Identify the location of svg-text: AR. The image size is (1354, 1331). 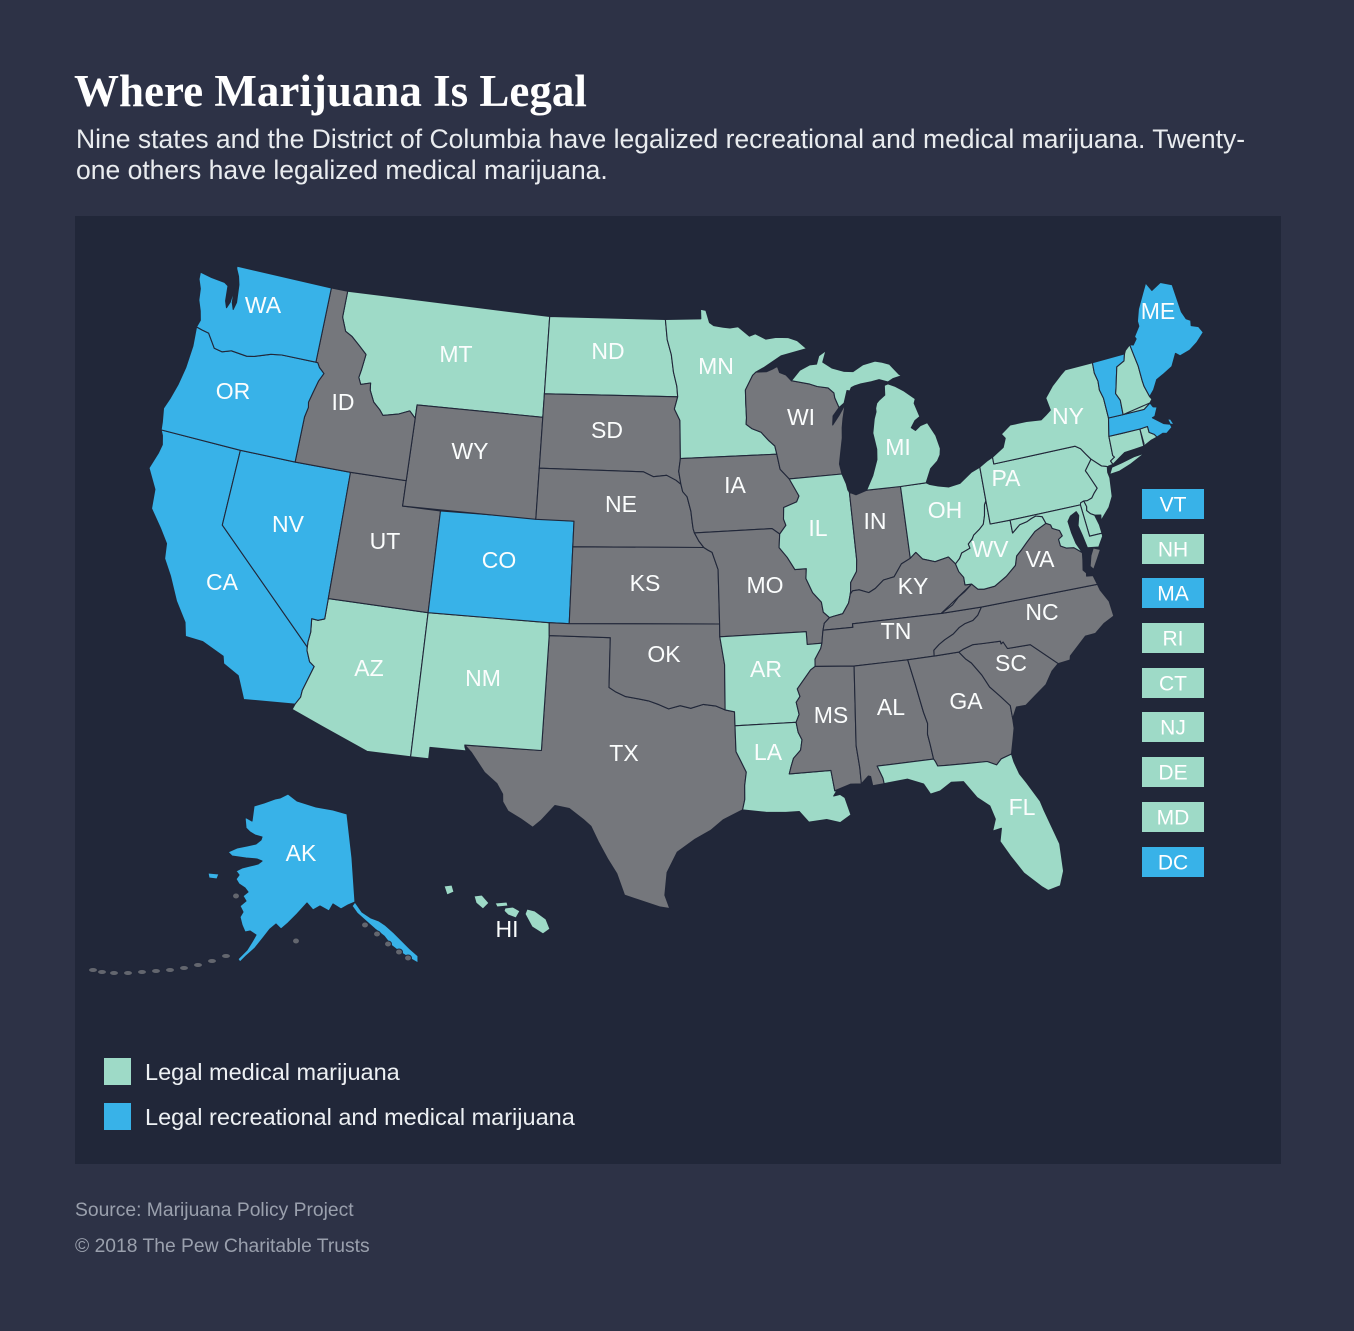
(766, 669).